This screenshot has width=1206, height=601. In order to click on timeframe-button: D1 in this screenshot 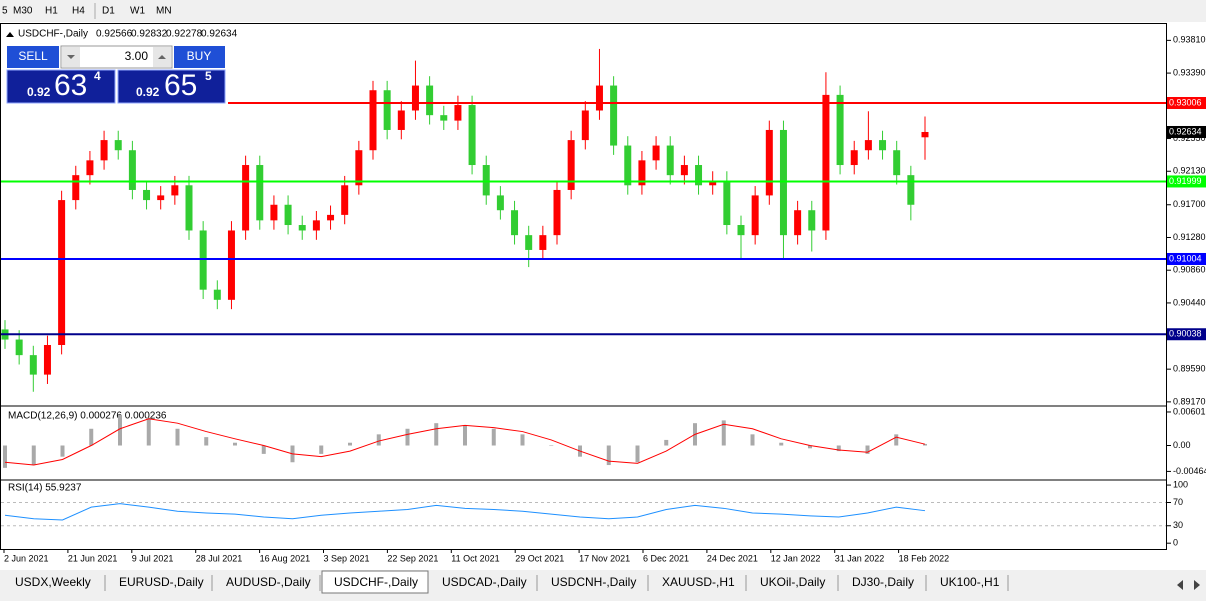, I will do `click(108, 11)`.